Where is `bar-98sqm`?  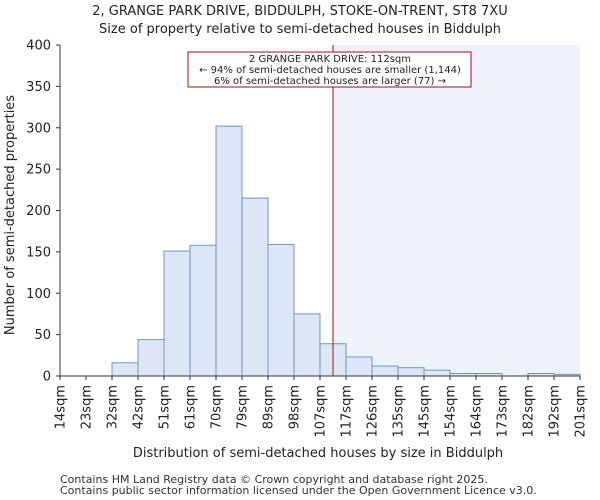
bar-98sqm is located at coordinates (307, 345).